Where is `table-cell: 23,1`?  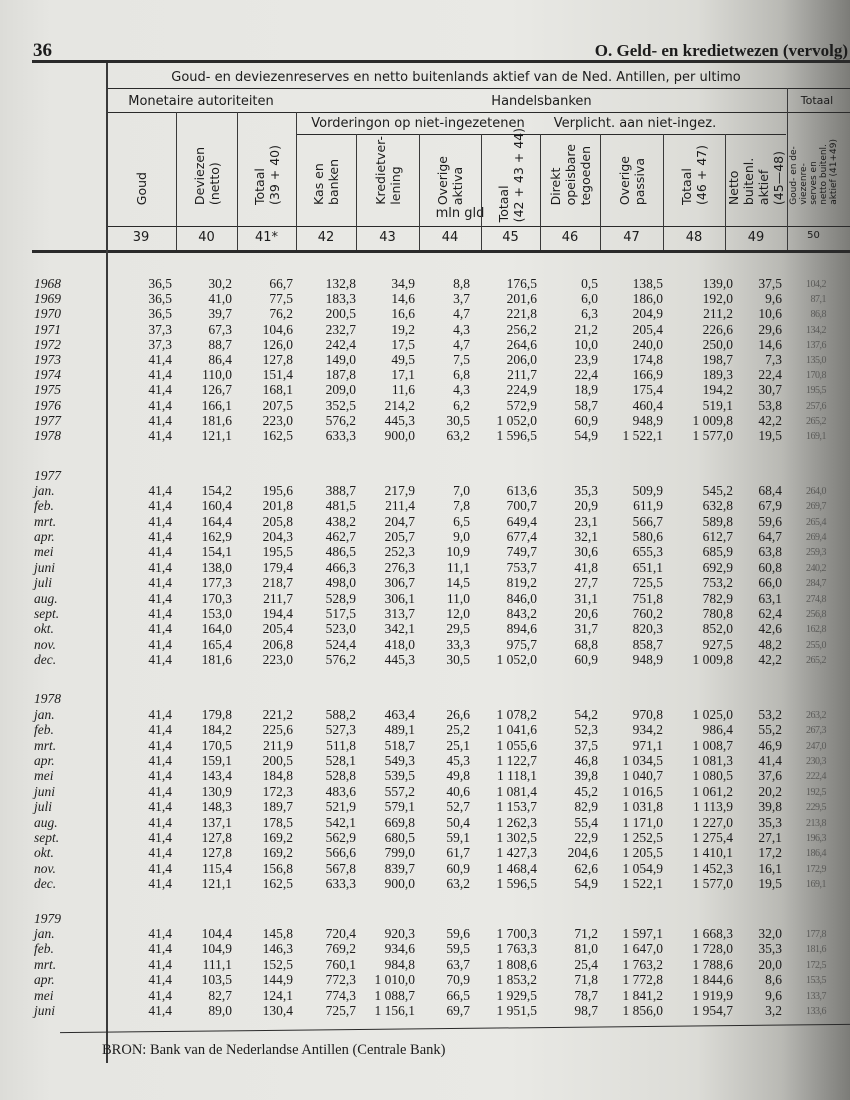 table-cell: 23,1 is located at coordinates (586, 521).